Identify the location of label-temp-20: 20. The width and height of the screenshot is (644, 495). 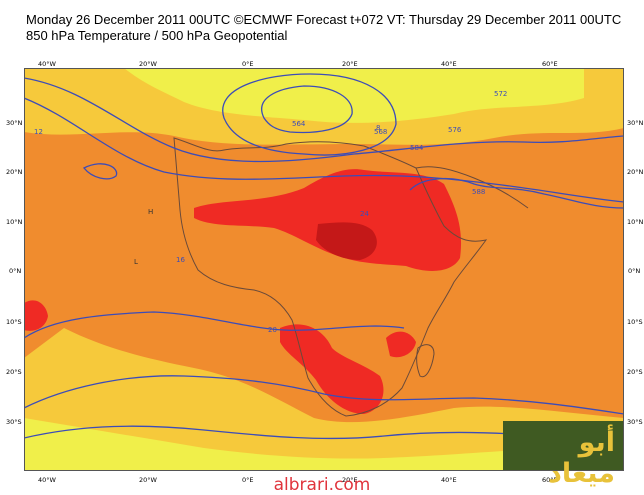
(272, 330).